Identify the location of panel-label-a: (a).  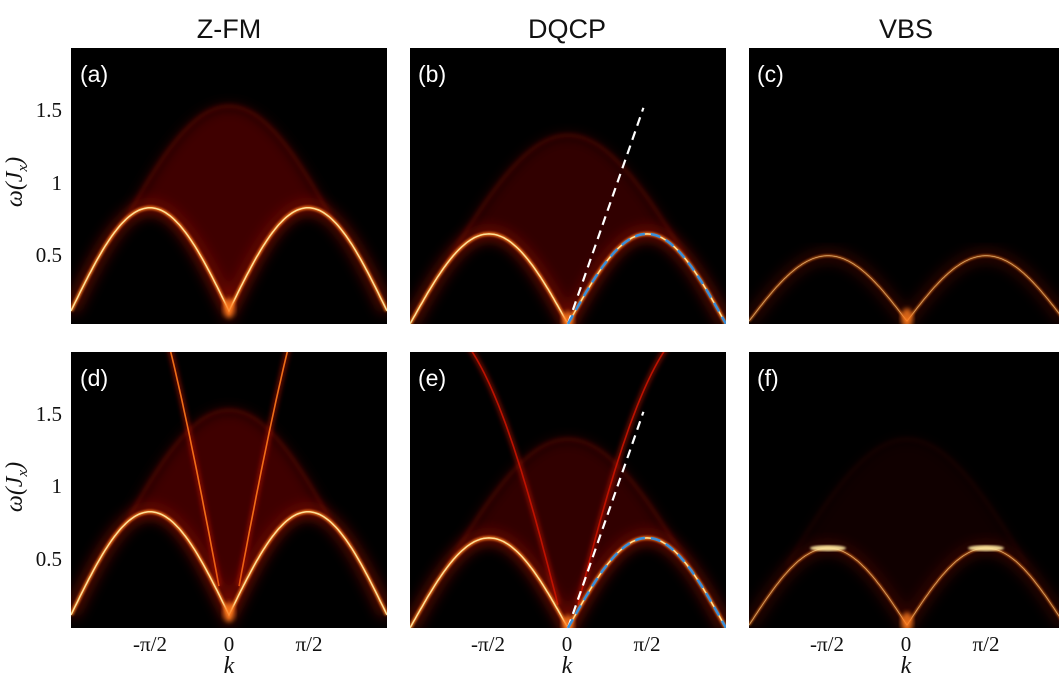
(94, 74).